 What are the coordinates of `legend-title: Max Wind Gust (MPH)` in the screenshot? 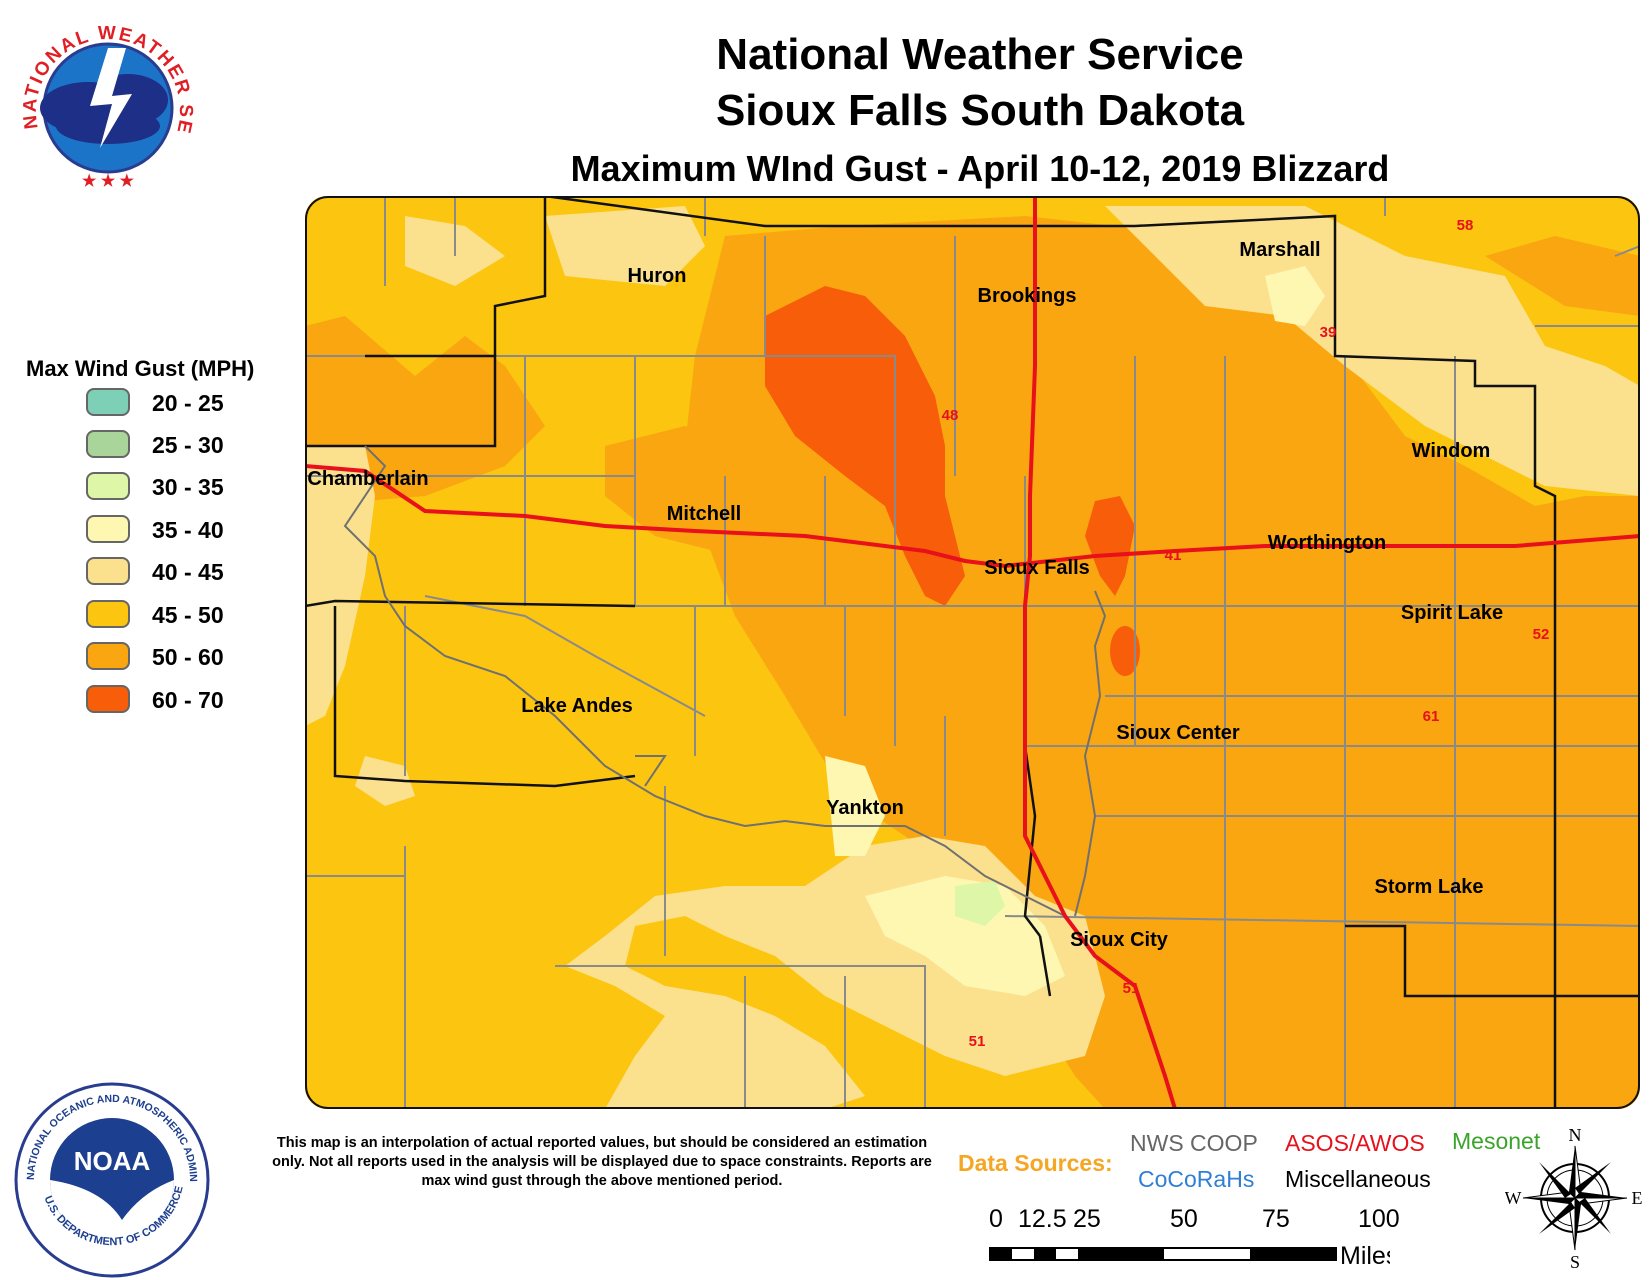 It's located at (140, 368).